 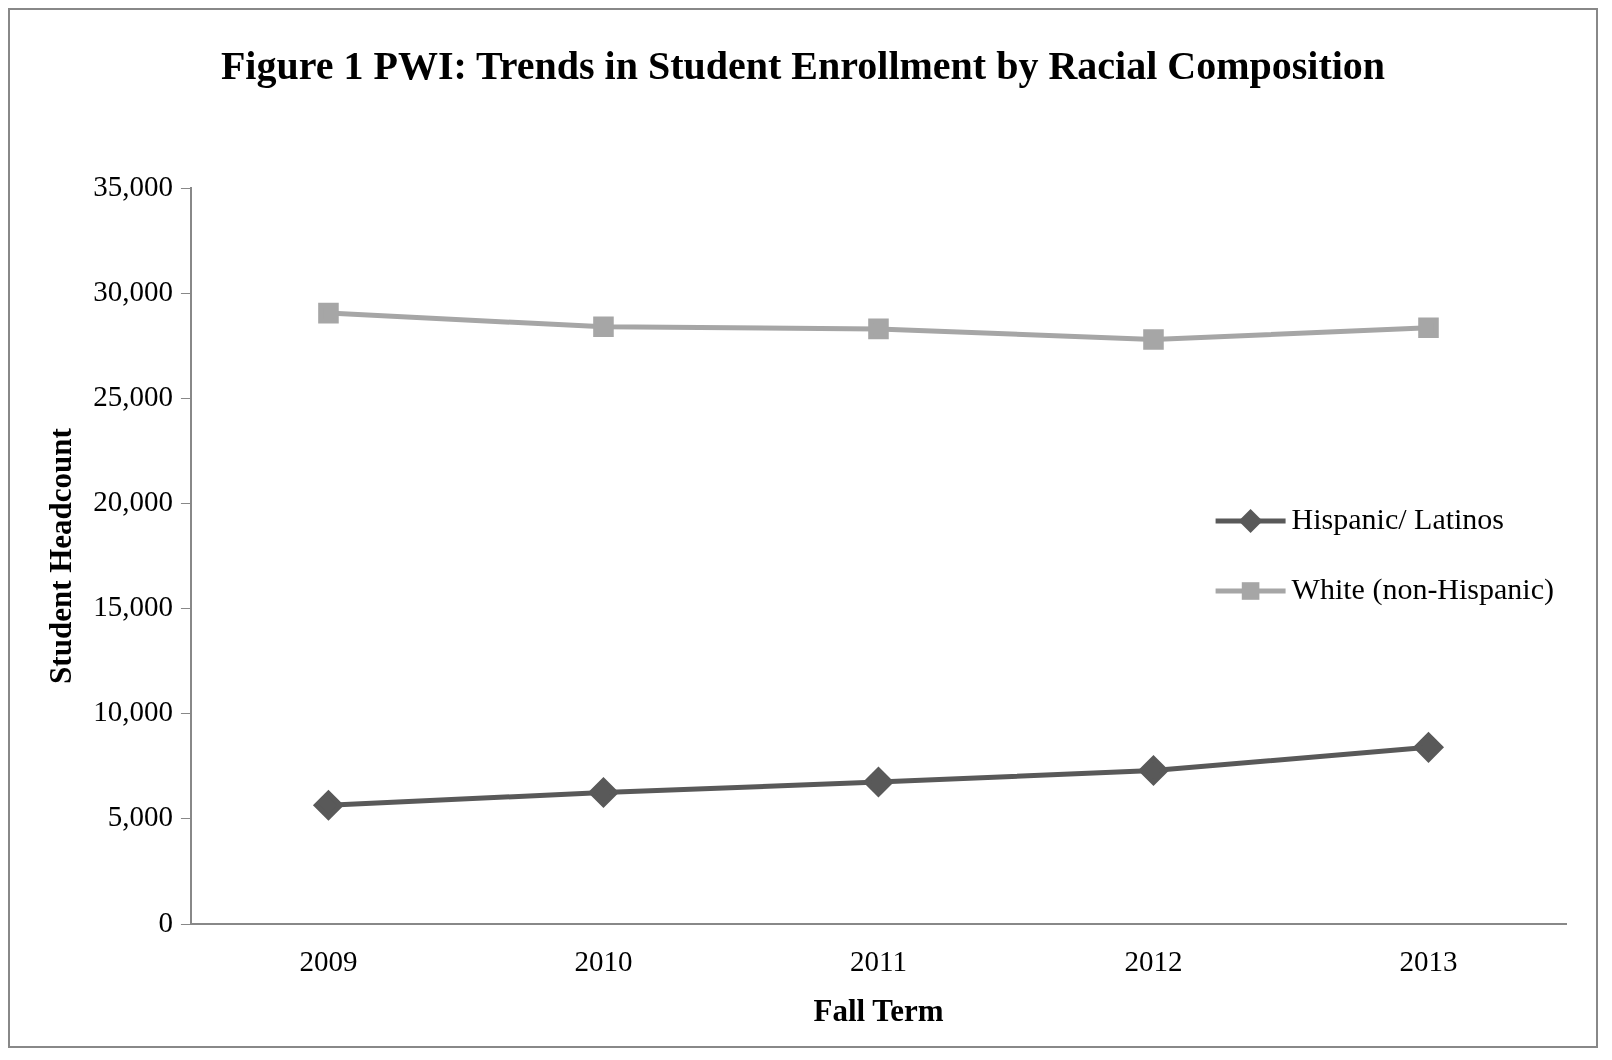 What do you see at coordinates (878, 1011) in the screenshot?
I see `x-axis-title: Fall Term` at bounding box center [878, 1011].